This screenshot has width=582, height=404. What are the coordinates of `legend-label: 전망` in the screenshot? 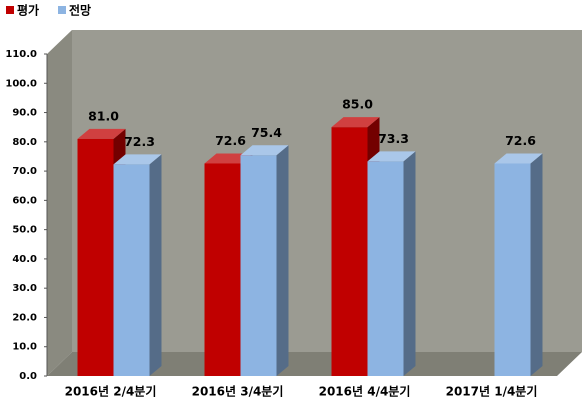 It's located at (80, 10).